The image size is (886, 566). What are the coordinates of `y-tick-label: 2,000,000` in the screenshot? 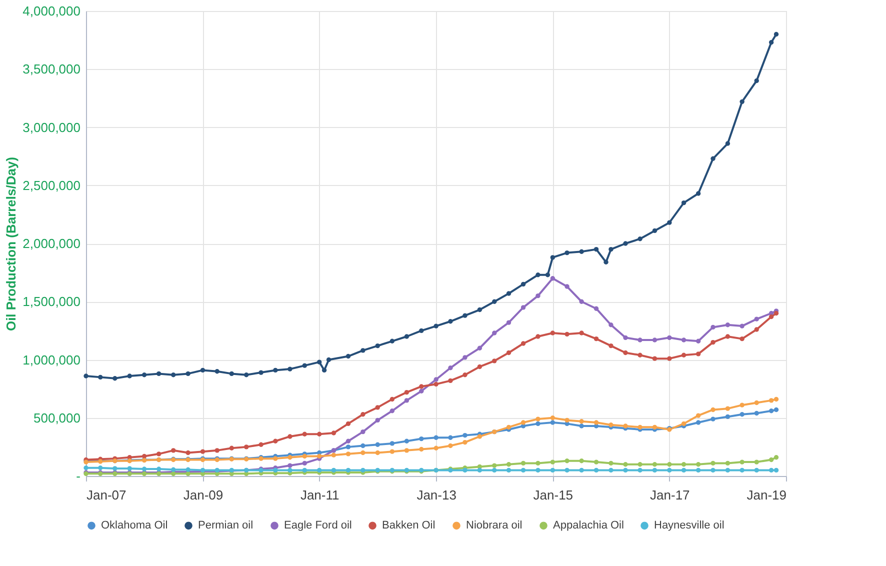 It's located at (51, 243).